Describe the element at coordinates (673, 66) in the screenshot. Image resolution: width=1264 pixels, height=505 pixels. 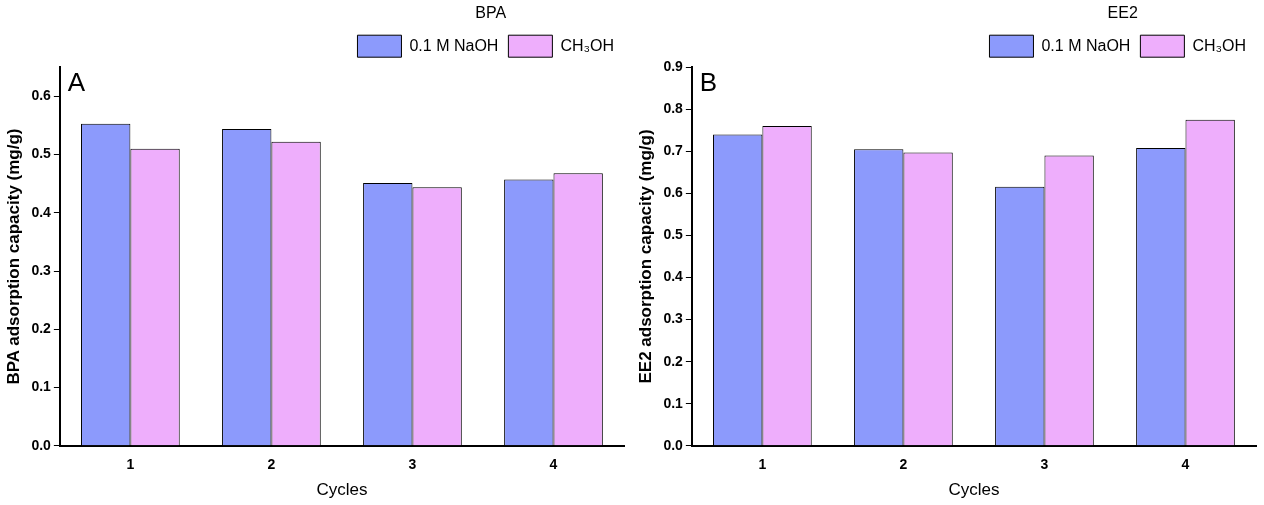
I see `y-tick-label: 0.9` at that location.